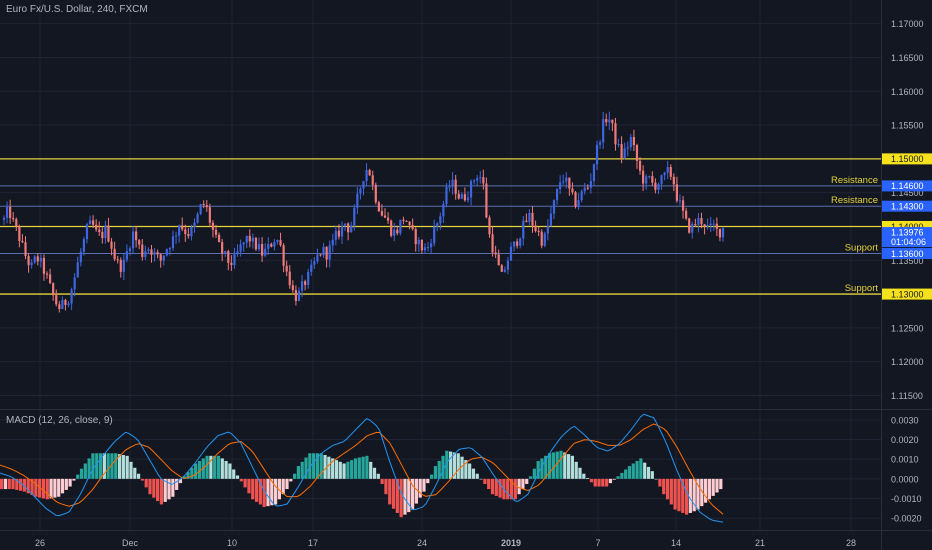 The image size is (932, 550). I want to click on time-tick-label: 21, so click(760, 543).